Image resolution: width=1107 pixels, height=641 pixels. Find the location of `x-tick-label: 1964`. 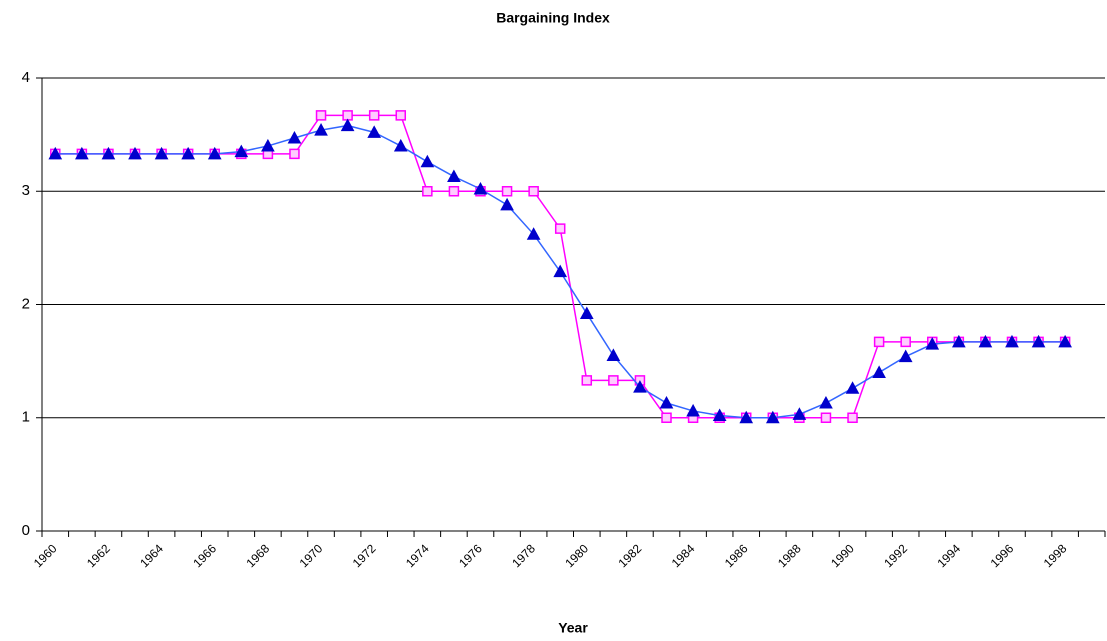

x-tick-label: 1964 is located at coordinates (151, 555).